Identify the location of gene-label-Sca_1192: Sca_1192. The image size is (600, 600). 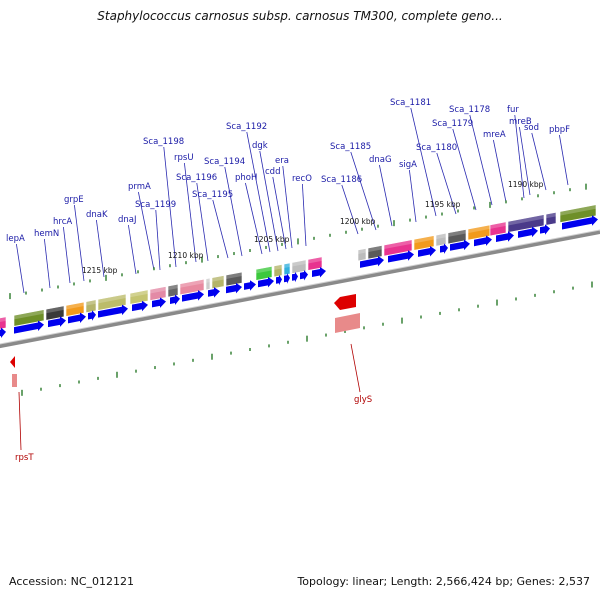
(246, 127).